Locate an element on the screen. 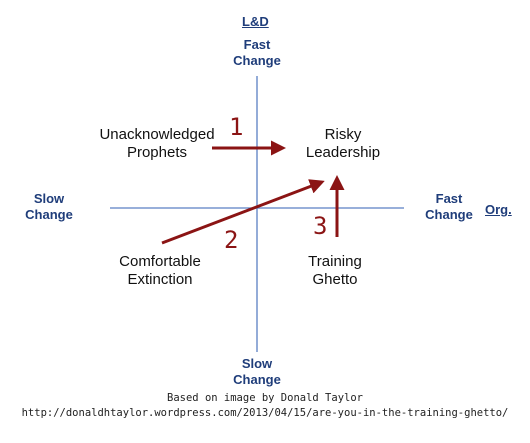 The height and width of the screenshot is (443, 530). vertical-top-label-line1: Fast is located at coordinates (257, 44).